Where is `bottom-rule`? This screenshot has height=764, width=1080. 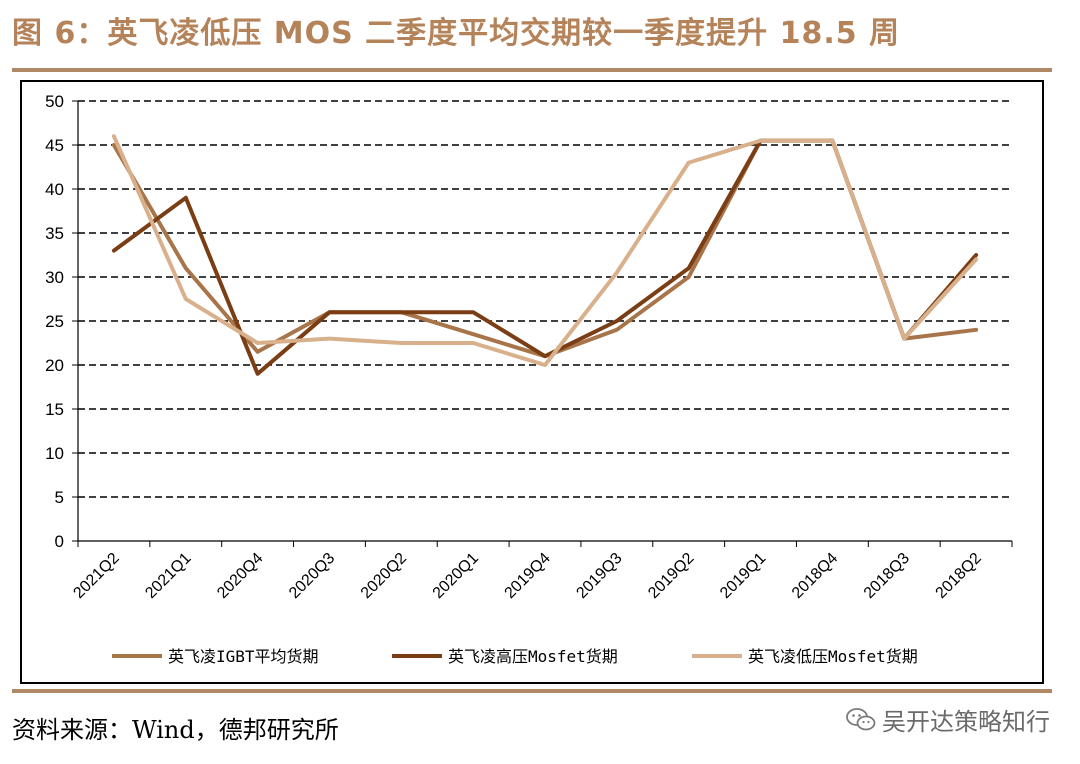 bottom-rule is located at coordinates (532, 691).